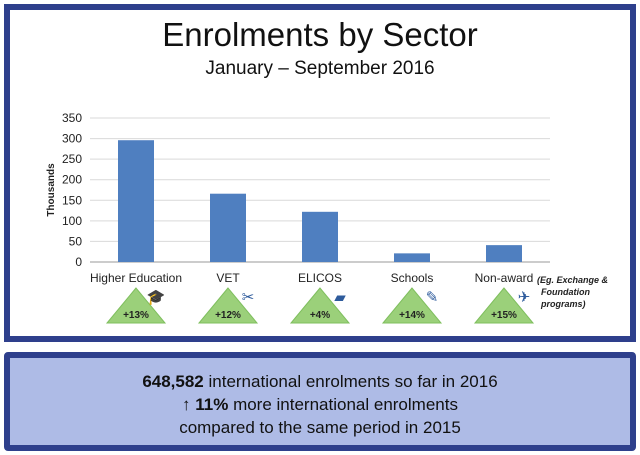  I want to click on book-icon: ▰, so click(340, 297).